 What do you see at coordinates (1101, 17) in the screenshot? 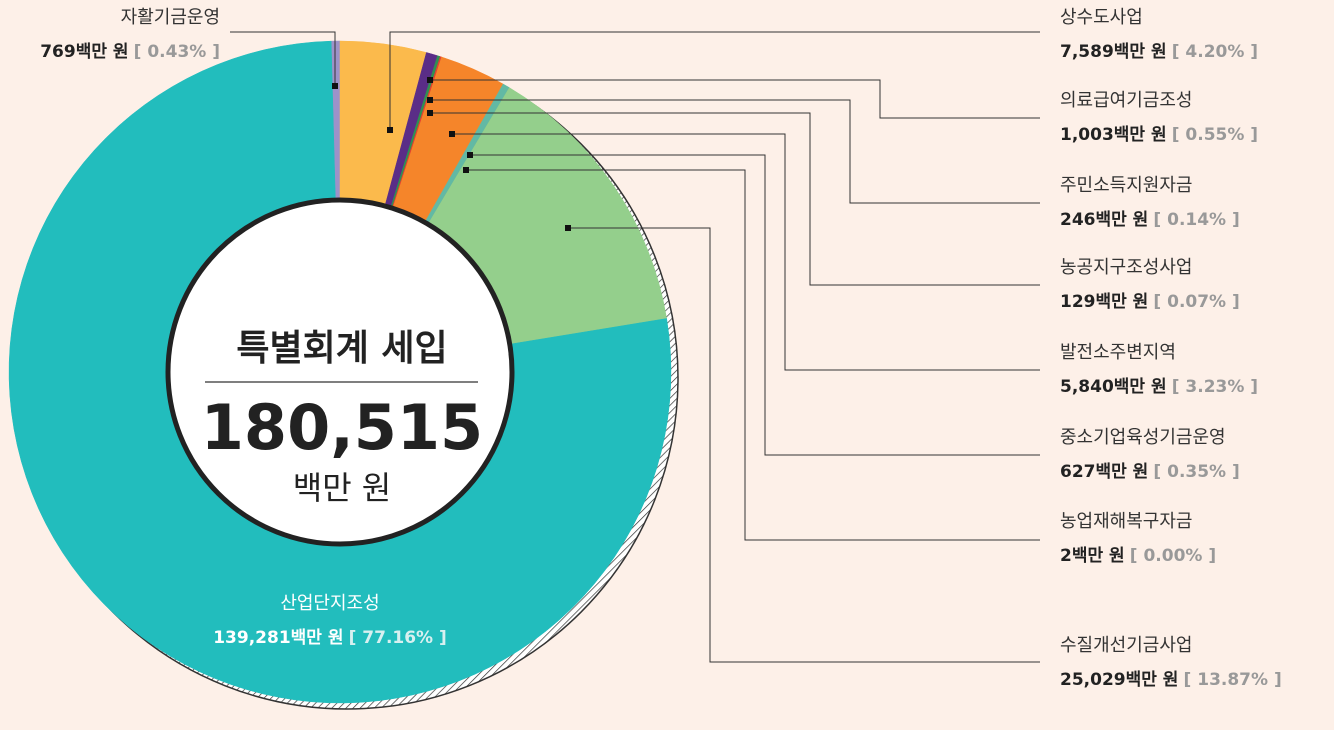
I see `category-label: 상수도사업` at bounding box center [1101, 17].